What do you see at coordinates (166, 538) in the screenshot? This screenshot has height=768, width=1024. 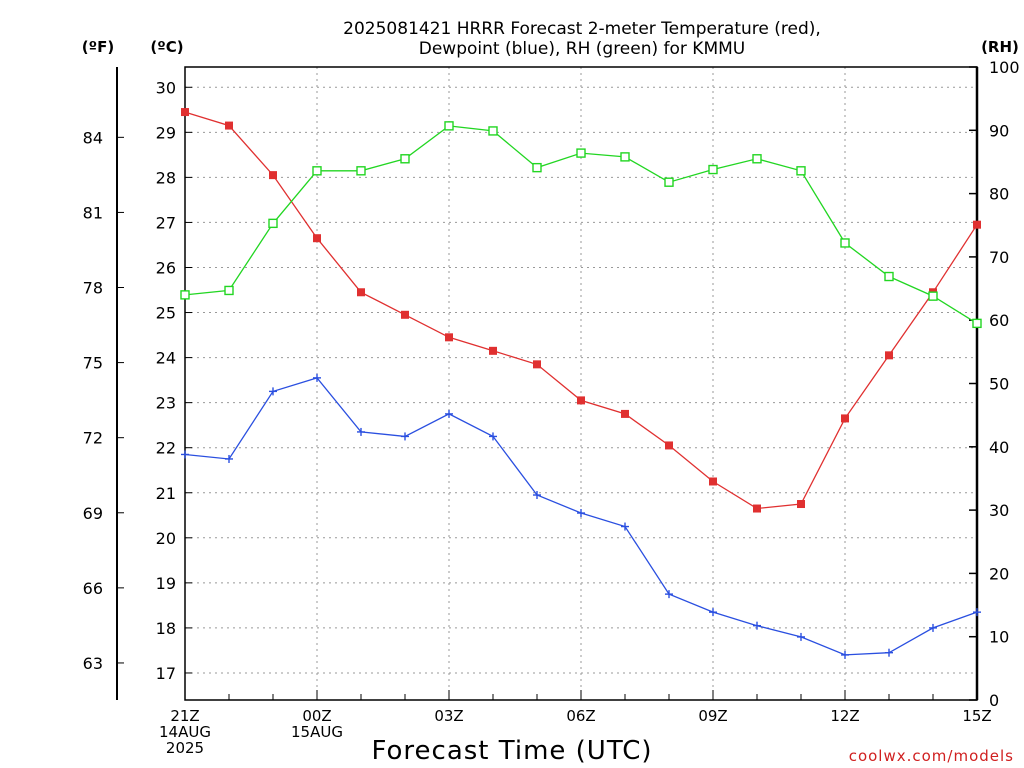 I see `celsius-tick-label: 20` at bounding box center [166, 538].